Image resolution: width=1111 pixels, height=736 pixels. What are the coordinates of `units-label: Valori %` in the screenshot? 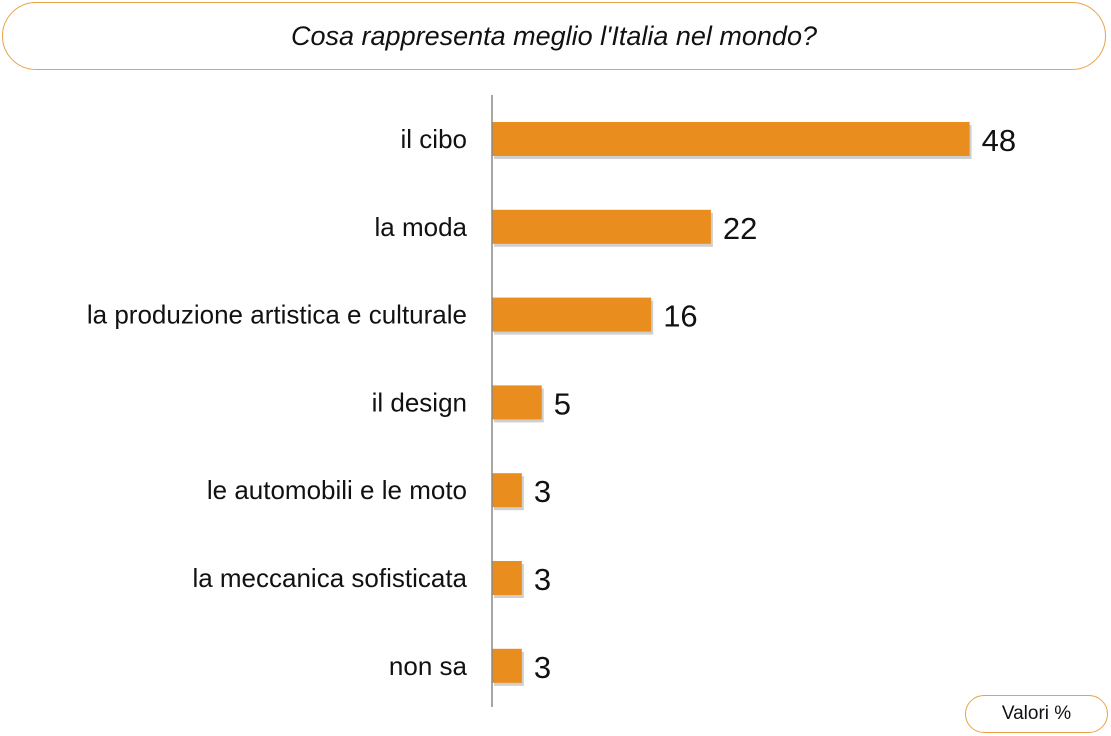 It's located at (1036, 713).